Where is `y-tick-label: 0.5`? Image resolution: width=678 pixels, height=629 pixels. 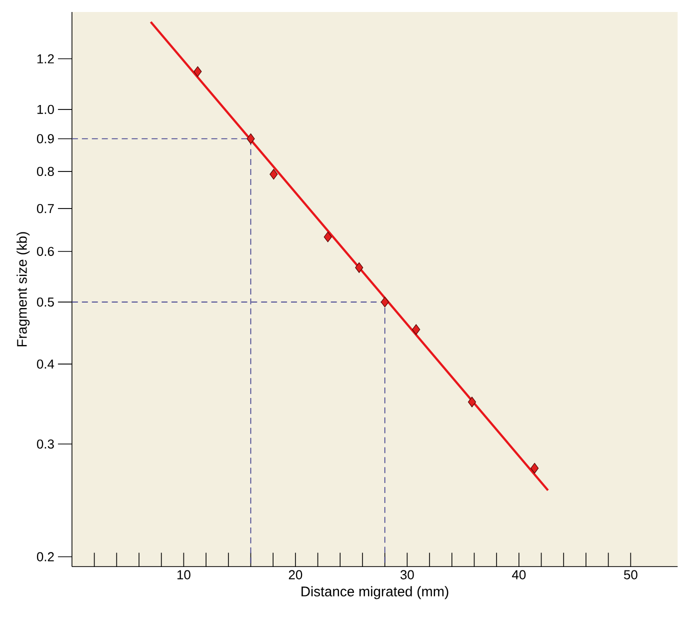
y-tick-label: 0.5 is located at coordinates (45, 302).